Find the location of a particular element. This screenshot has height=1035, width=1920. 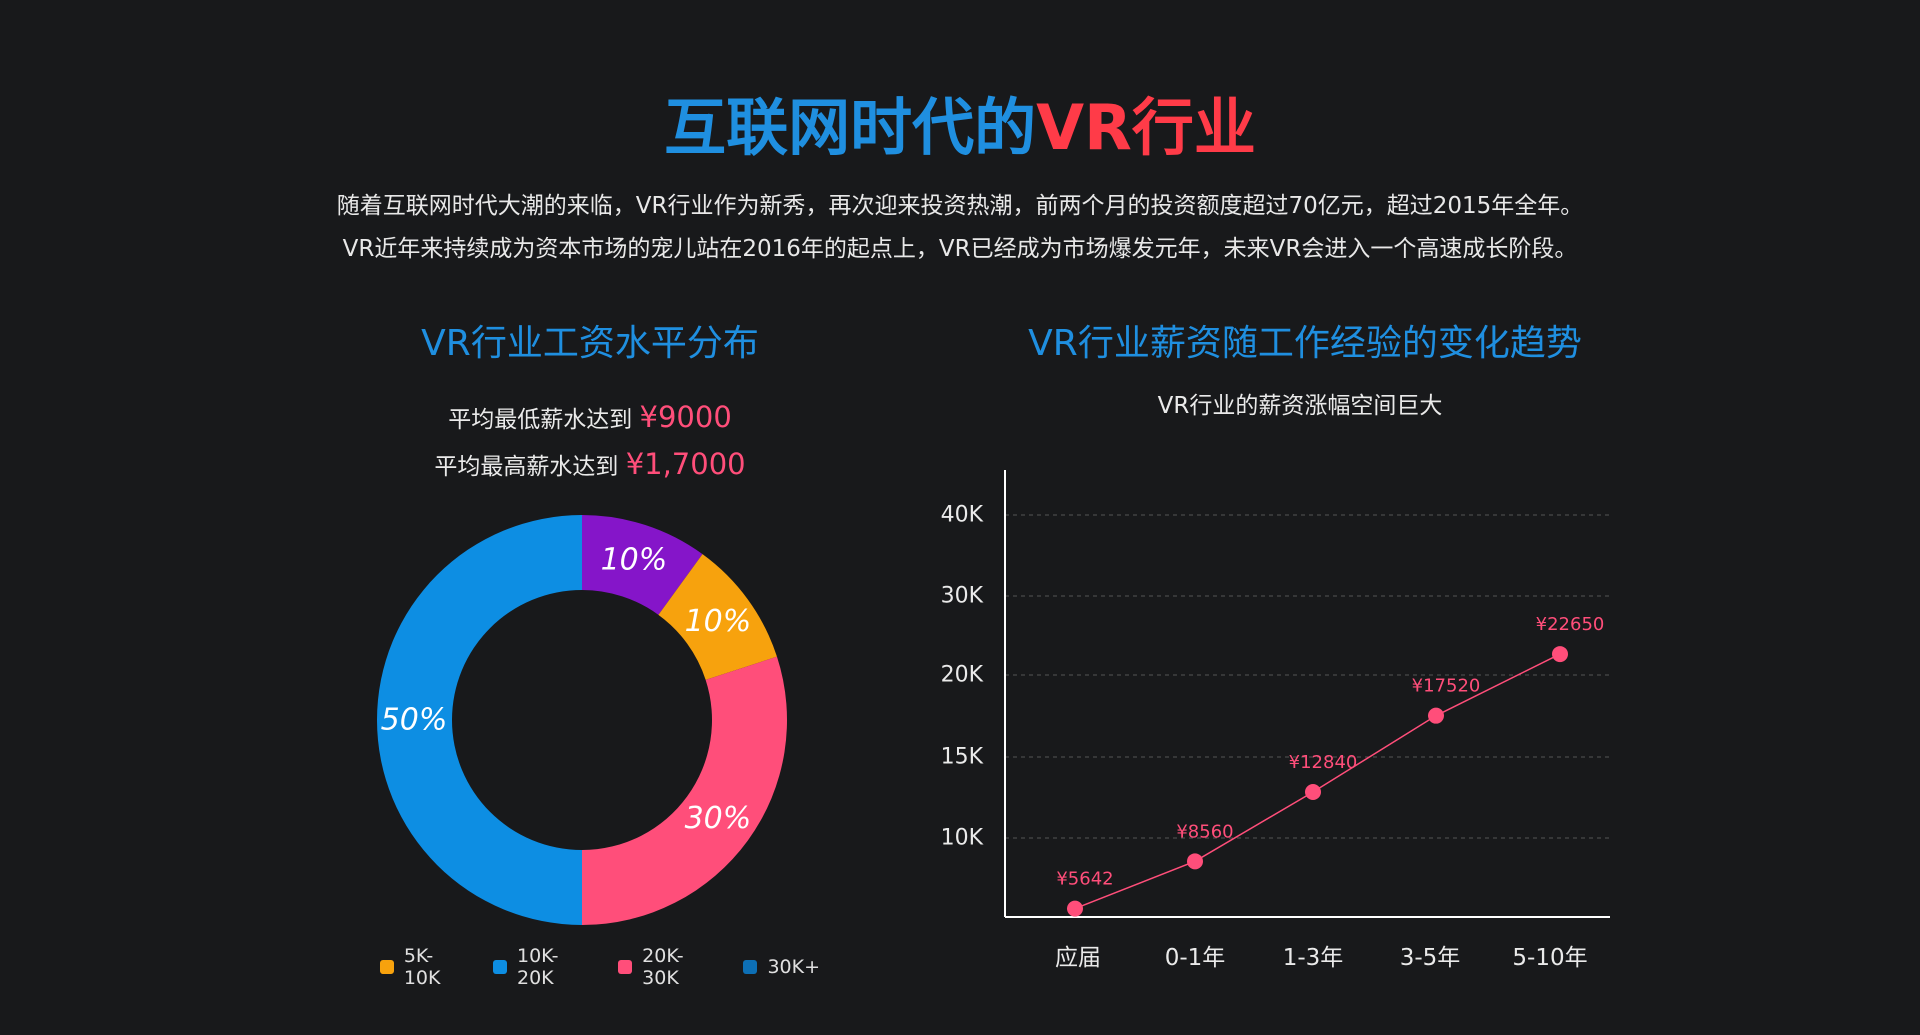

legend-item-2: 20K-30K is located at coordinates (668, 967).